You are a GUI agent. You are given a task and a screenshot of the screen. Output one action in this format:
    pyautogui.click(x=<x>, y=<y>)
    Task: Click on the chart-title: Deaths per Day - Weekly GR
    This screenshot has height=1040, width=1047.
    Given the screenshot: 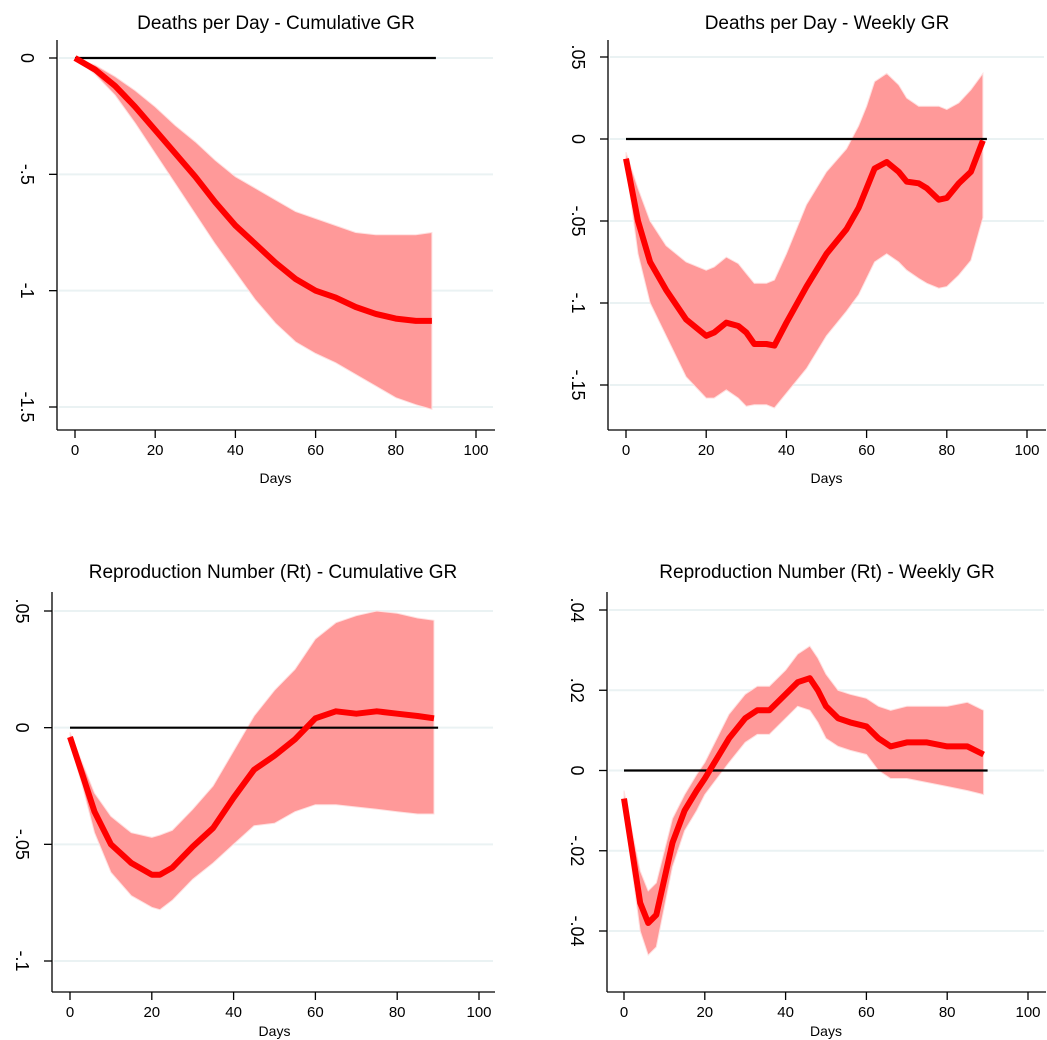 What is the action you would take?
    pyautogui.click(x=827, y=23)
    